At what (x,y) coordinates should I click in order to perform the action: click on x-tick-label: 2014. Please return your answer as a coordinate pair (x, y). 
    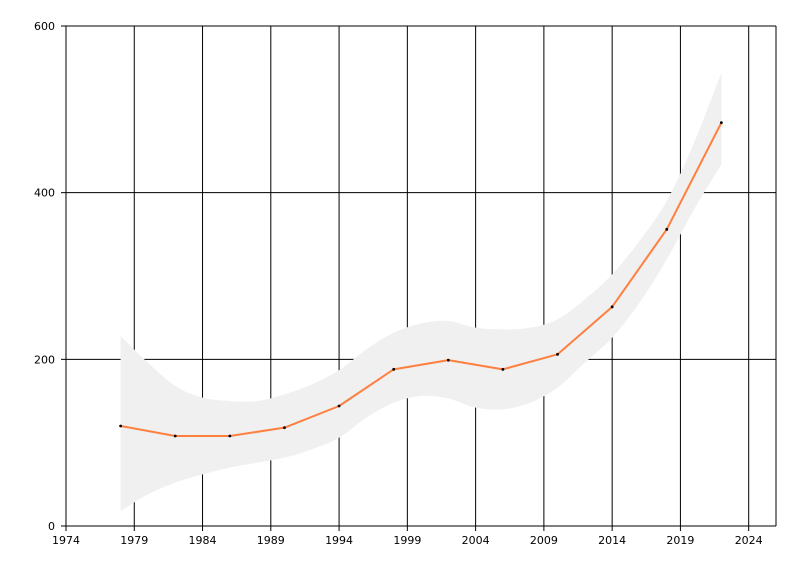
    Looking at the image, I should click on (612, 540).